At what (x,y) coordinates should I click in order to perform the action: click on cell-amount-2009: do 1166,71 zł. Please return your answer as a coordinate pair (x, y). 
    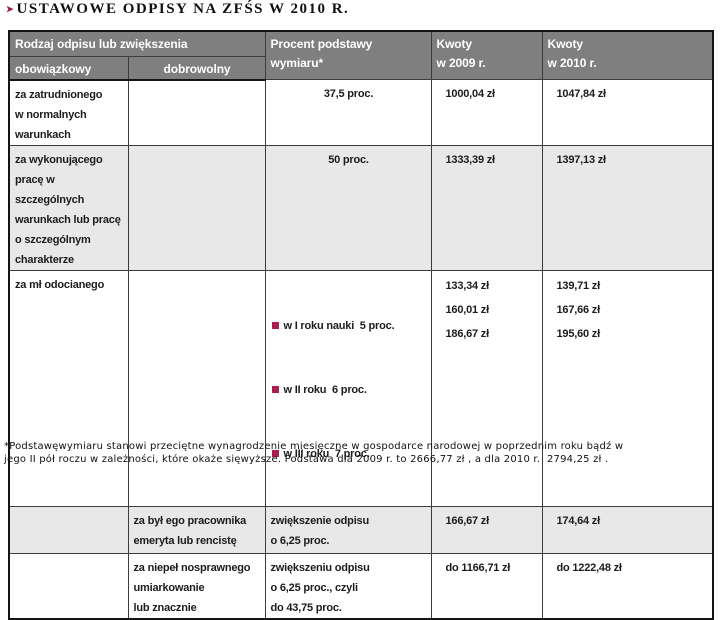
    Looking at the image, I should click on (486, 586).